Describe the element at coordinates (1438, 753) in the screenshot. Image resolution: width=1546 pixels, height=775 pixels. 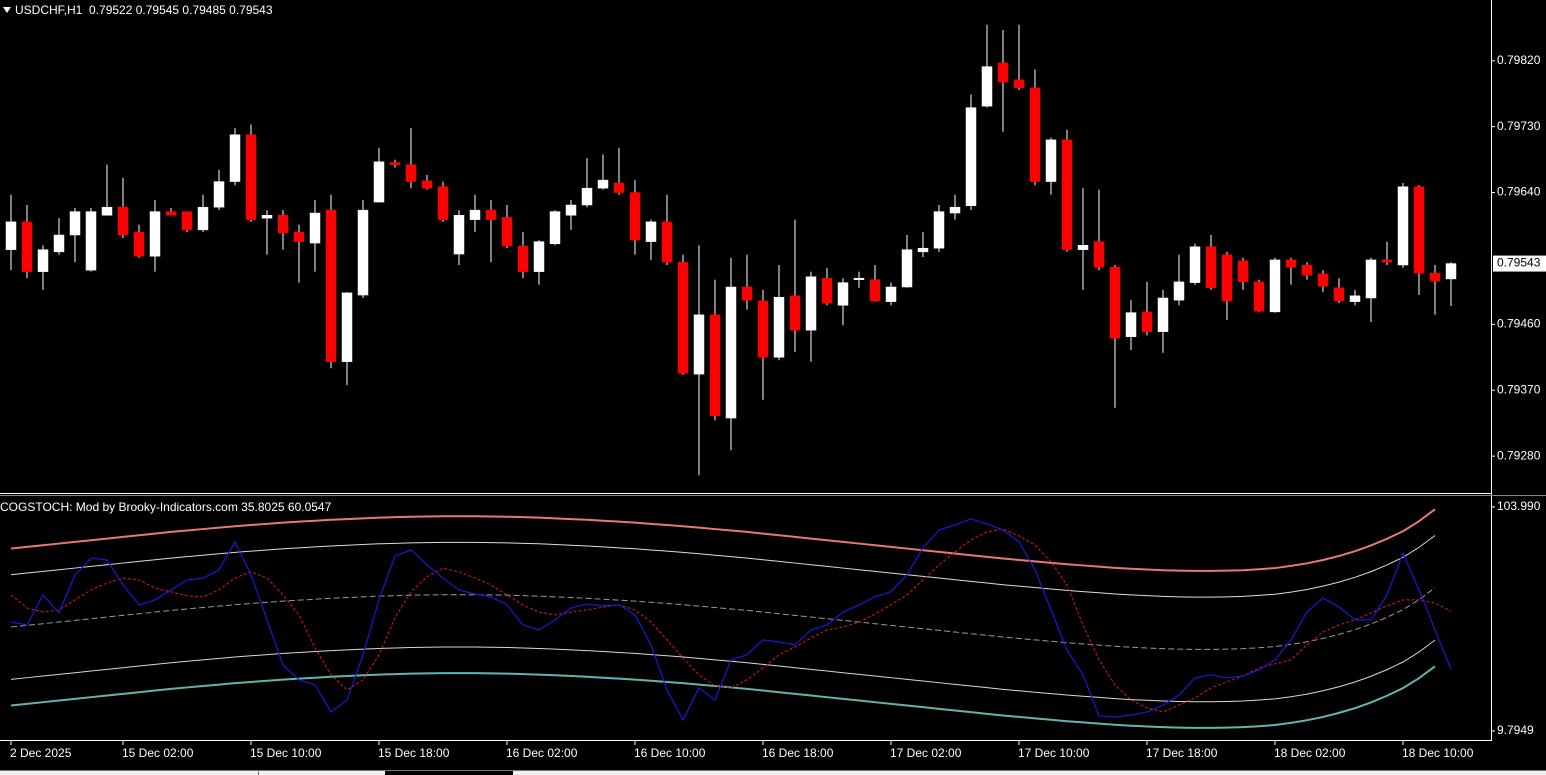
I see `x-tick-label: 18 Dec 10:00` at that location.